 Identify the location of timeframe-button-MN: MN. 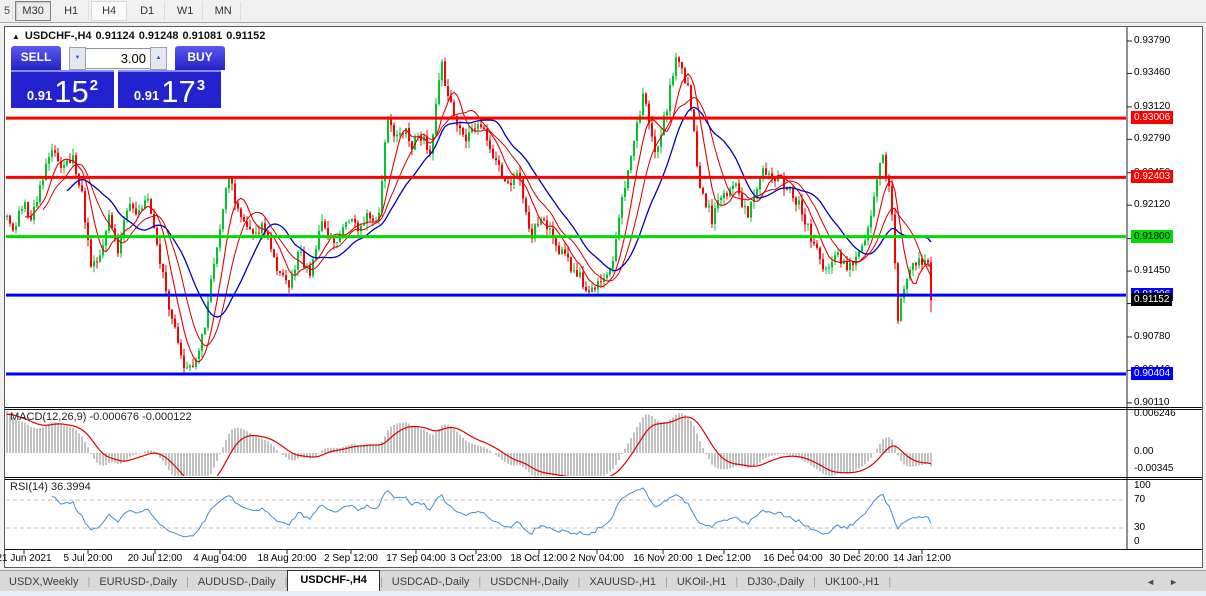
(223, 11).